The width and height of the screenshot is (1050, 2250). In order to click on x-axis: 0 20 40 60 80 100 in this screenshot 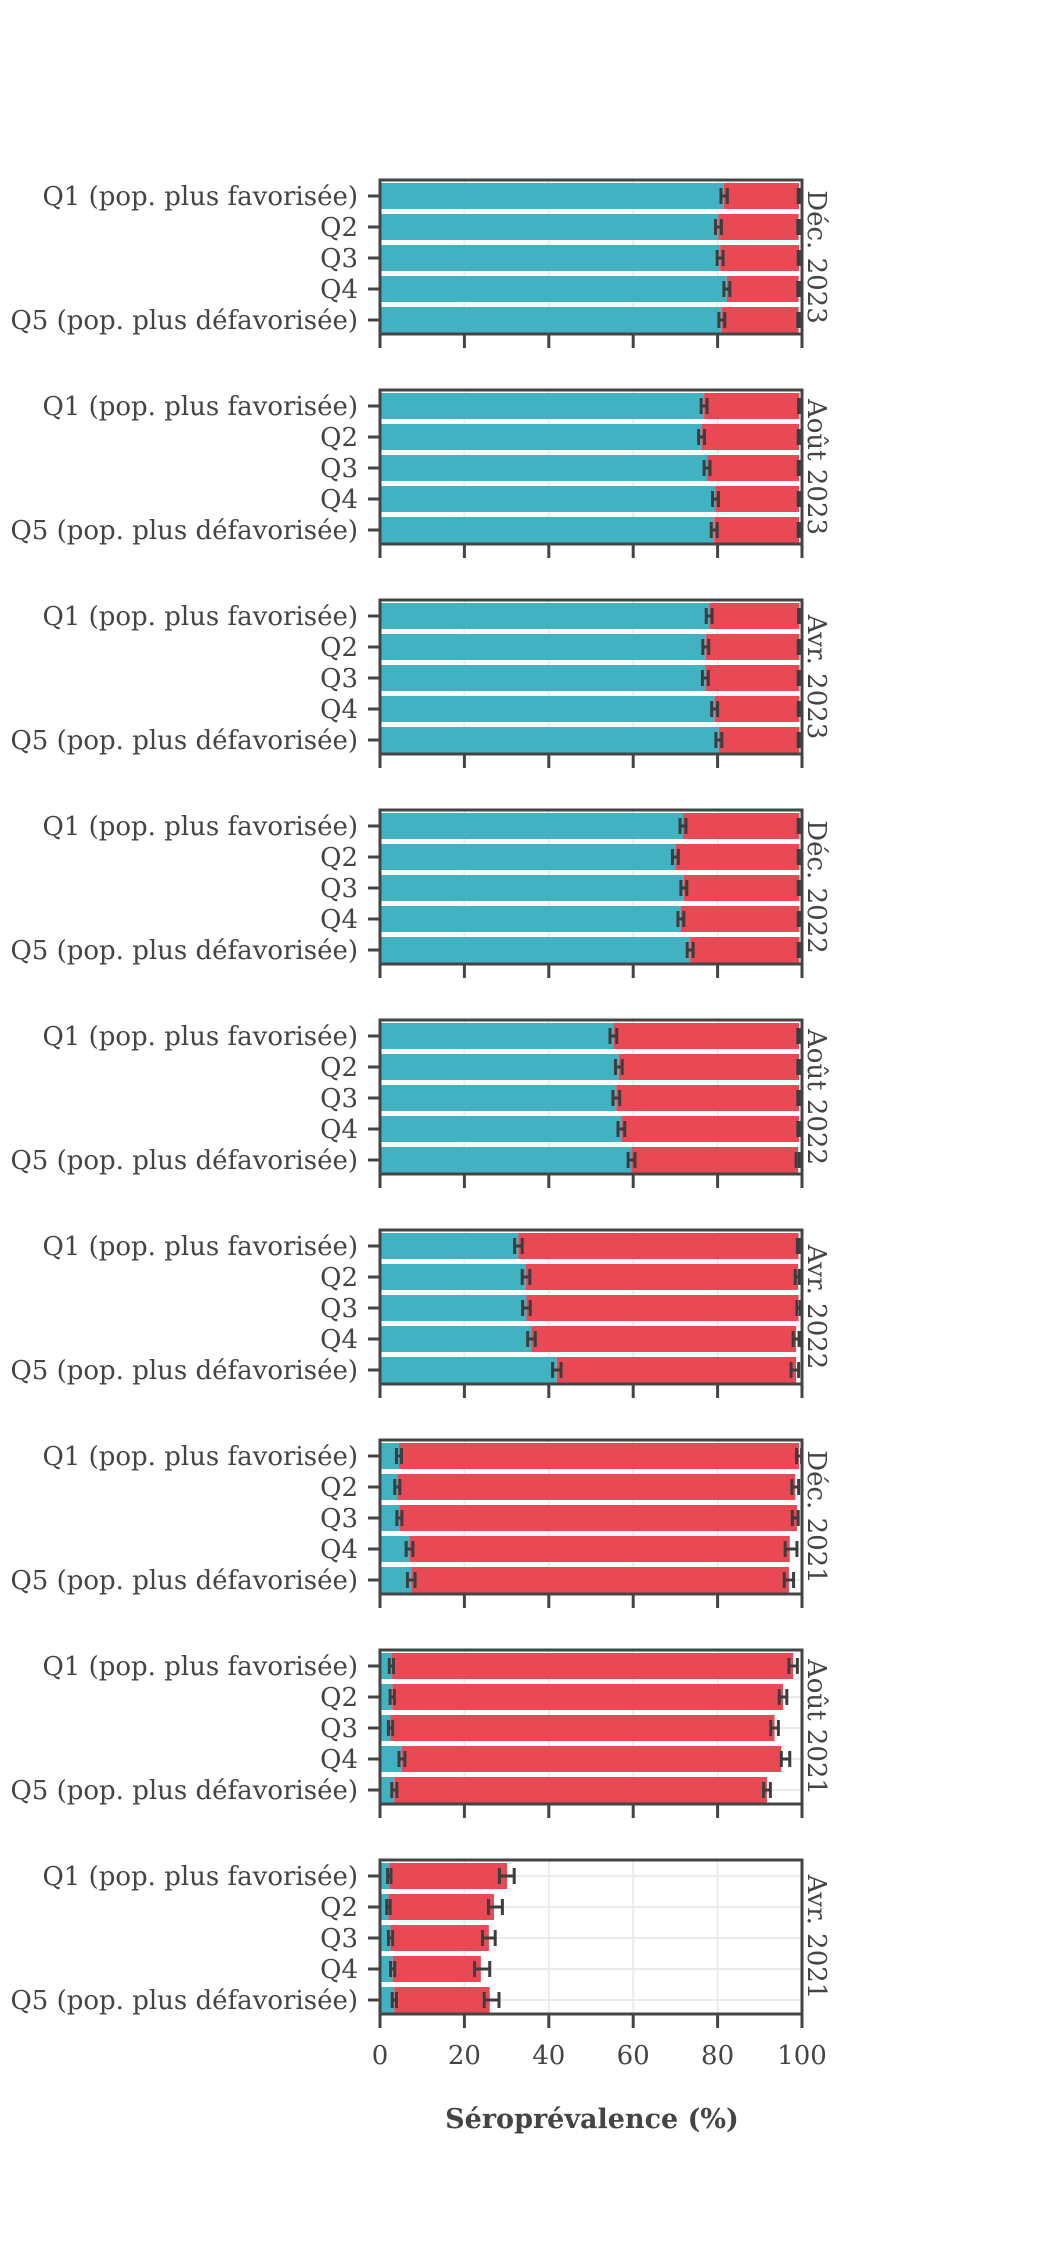, I will do `click(599, 2056)`.